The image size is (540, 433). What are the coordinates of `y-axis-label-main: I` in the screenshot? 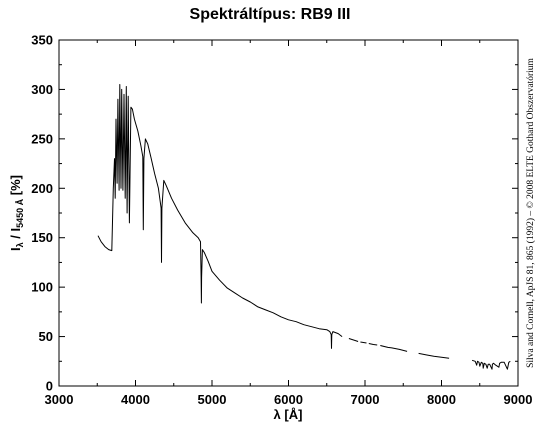 It's located at (15, 249).